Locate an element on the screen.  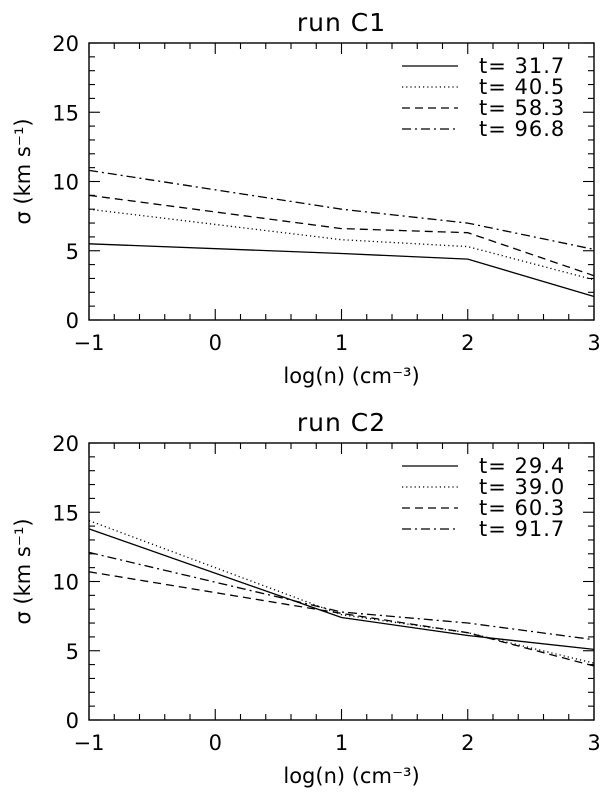
chart-title: run C1 is located at coordinates (341, 22).